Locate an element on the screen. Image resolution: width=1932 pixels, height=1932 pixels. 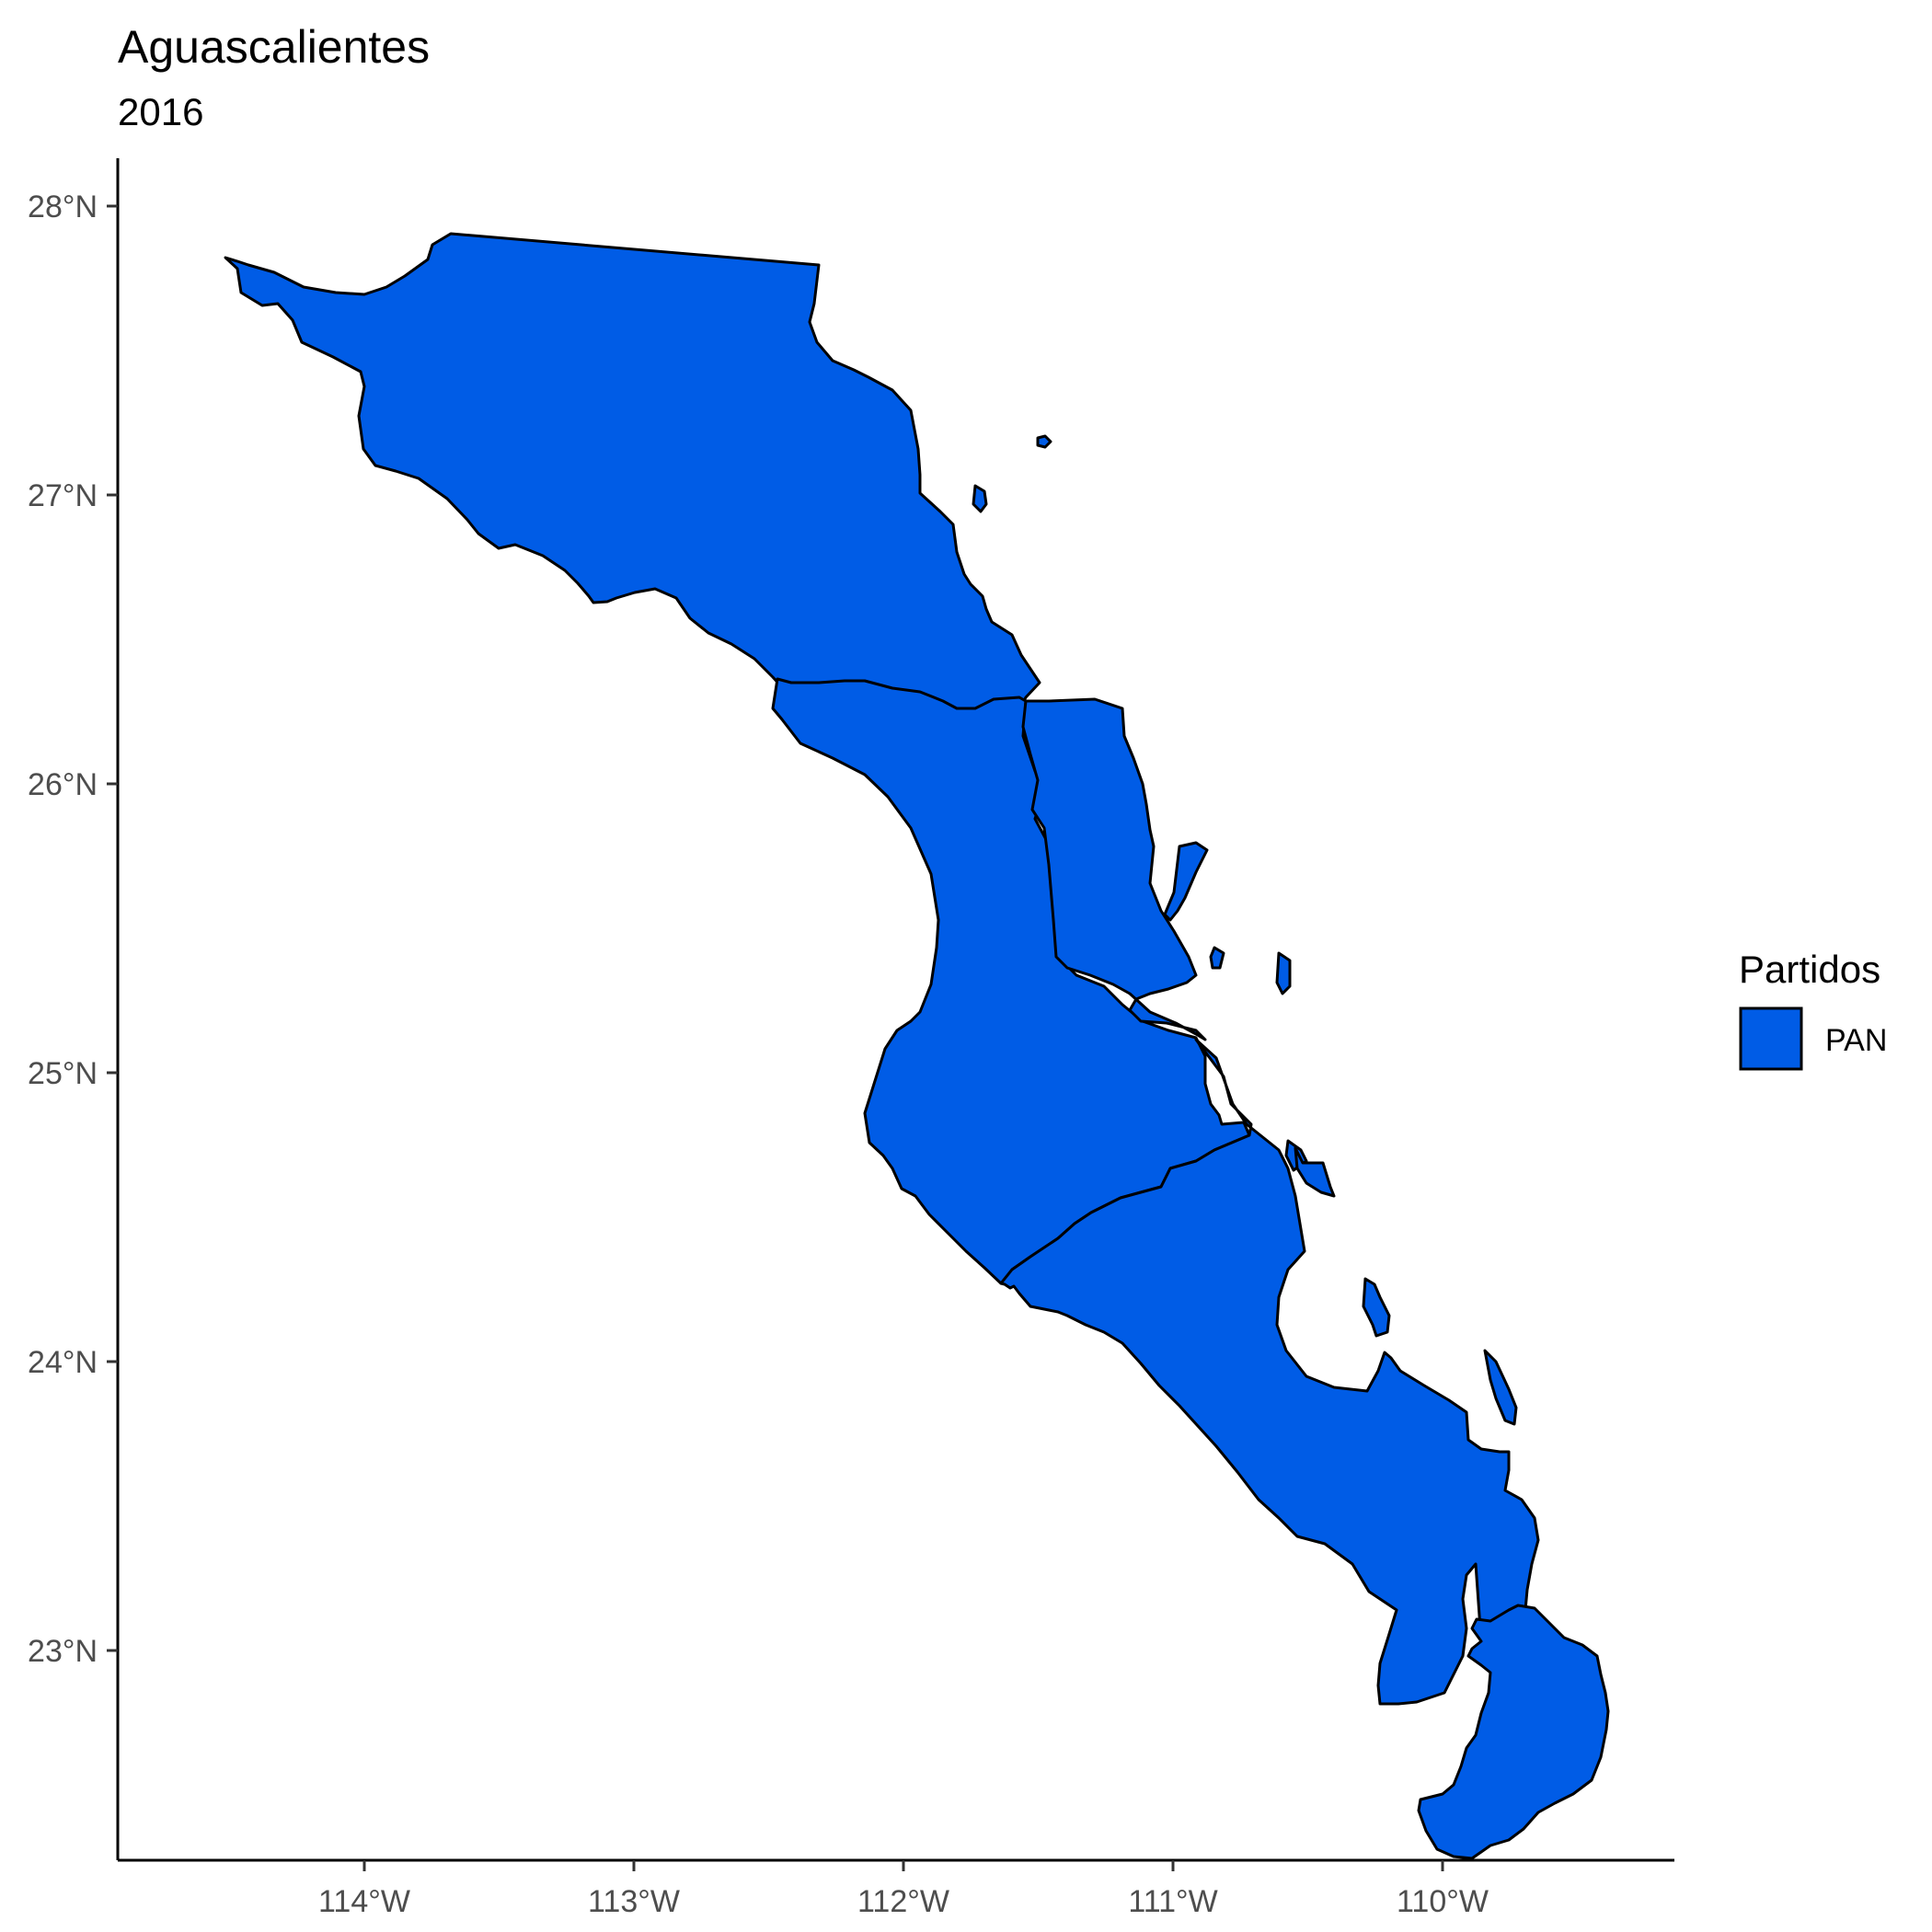
y-tick-label: 25°N is located at coordinates (63, 1073).